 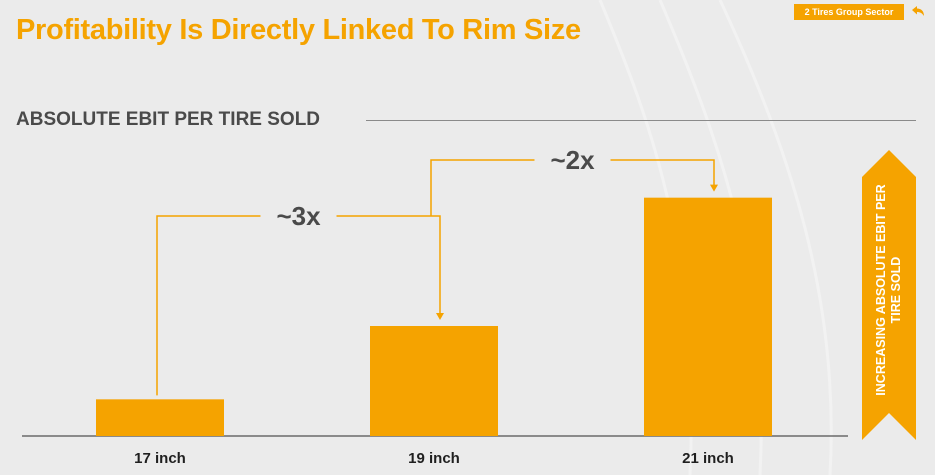 What do you see at coordinates (434, 458) in the screenshot?
I see `x-tick-label: 19 inch` at bounding box center [434, 458].